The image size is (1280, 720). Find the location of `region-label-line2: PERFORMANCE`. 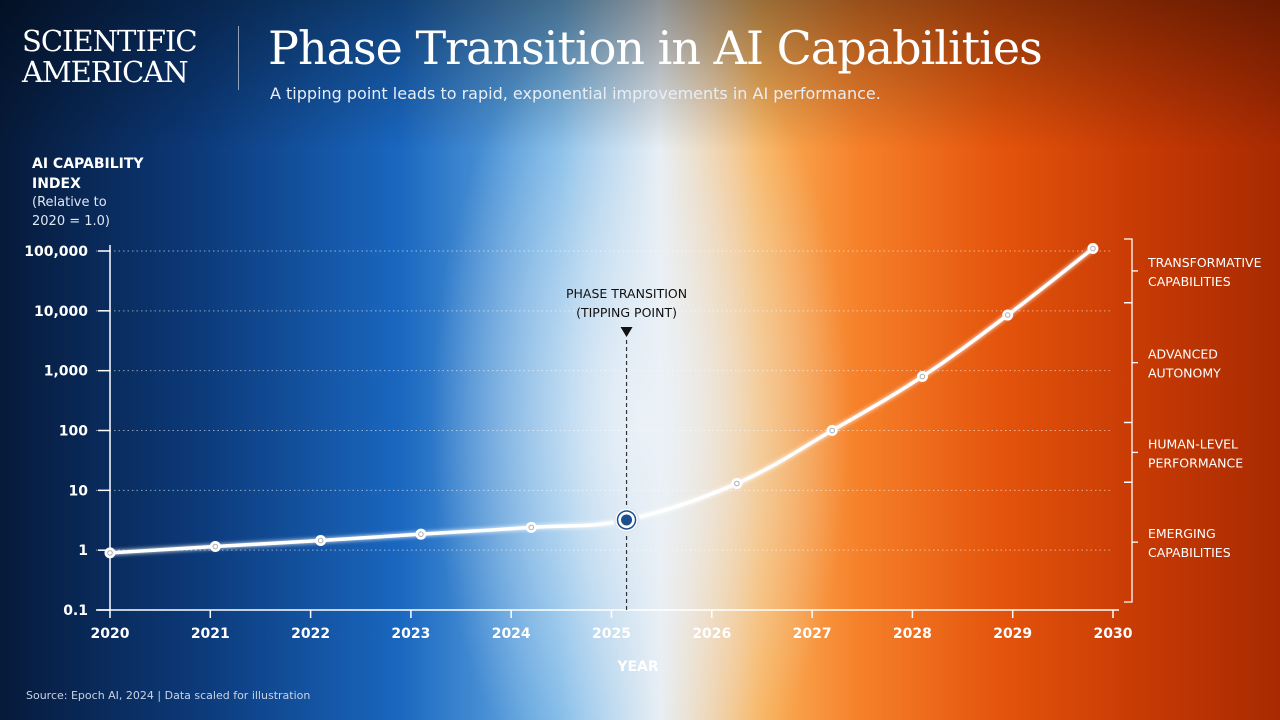

region-label-line2: PERFORMANCE is located at coordinates (1195, 462).